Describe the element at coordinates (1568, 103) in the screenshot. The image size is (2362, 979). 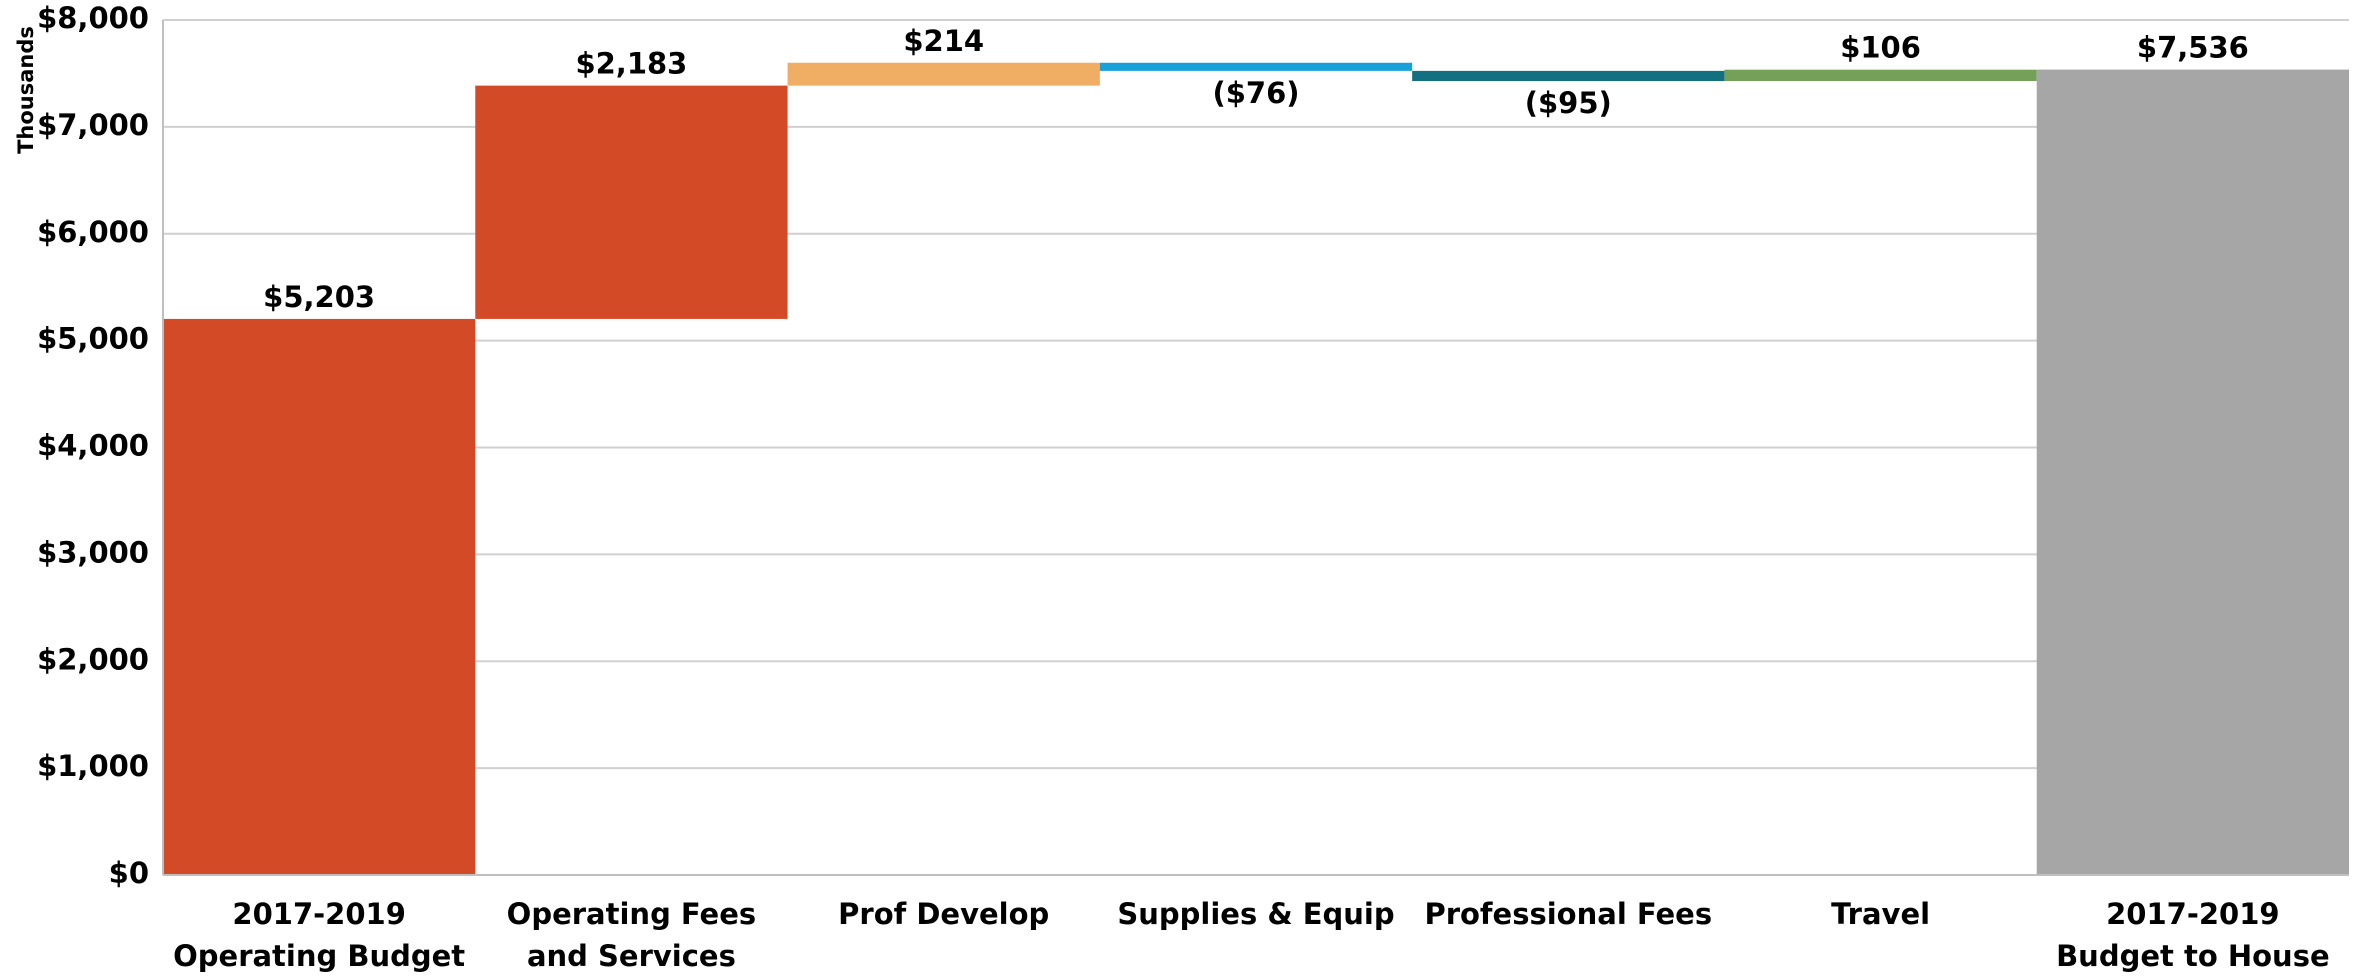
I see `data-label: ($95)` at that location.